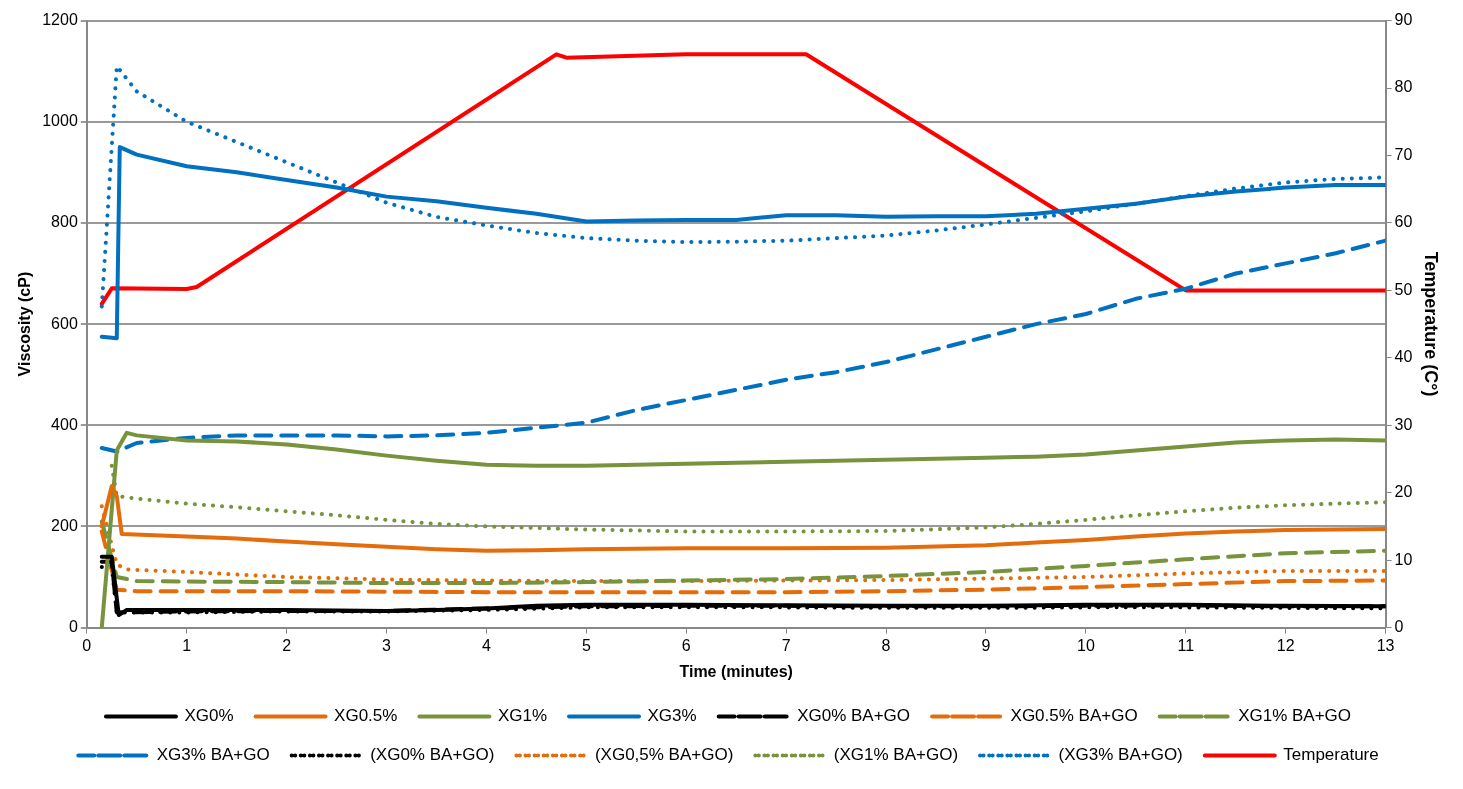 The image size is (1463, 789). I want to click on x-tick-label: 12, so click(1285, 645).